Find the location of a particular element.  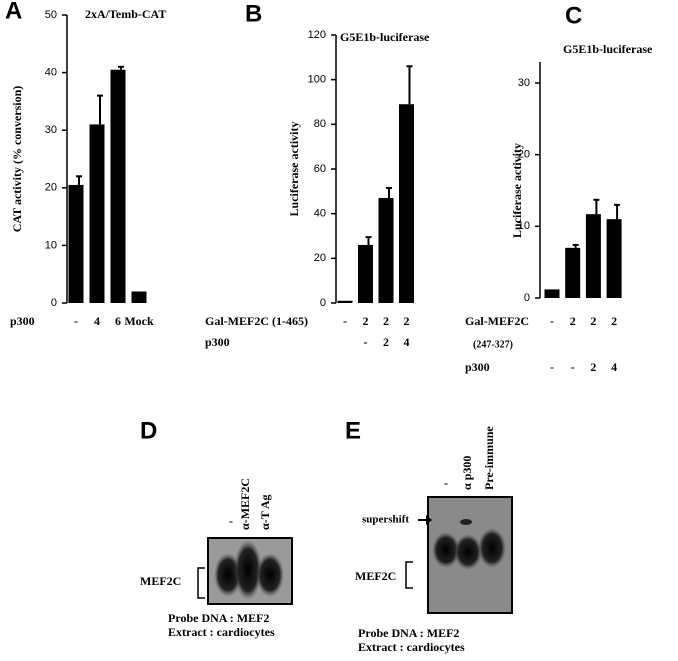

lane-label: α-MEF2C is located at coordinates (245, 504).